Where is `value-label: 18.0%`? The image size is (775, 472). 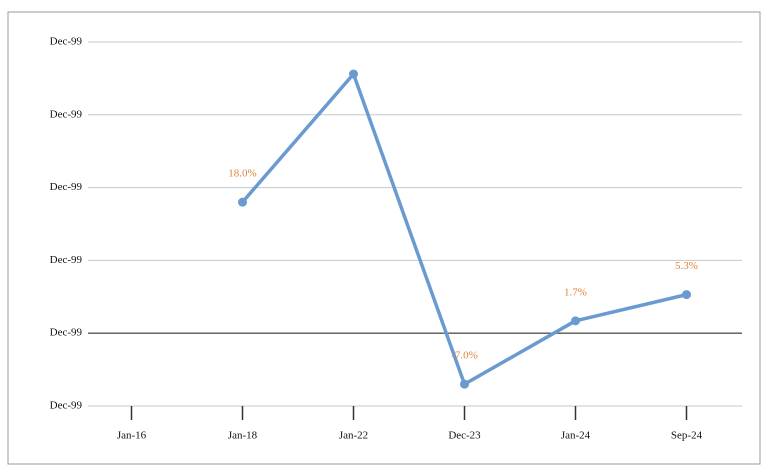 value-label: 18.0% is located at coordinates (242, 174).